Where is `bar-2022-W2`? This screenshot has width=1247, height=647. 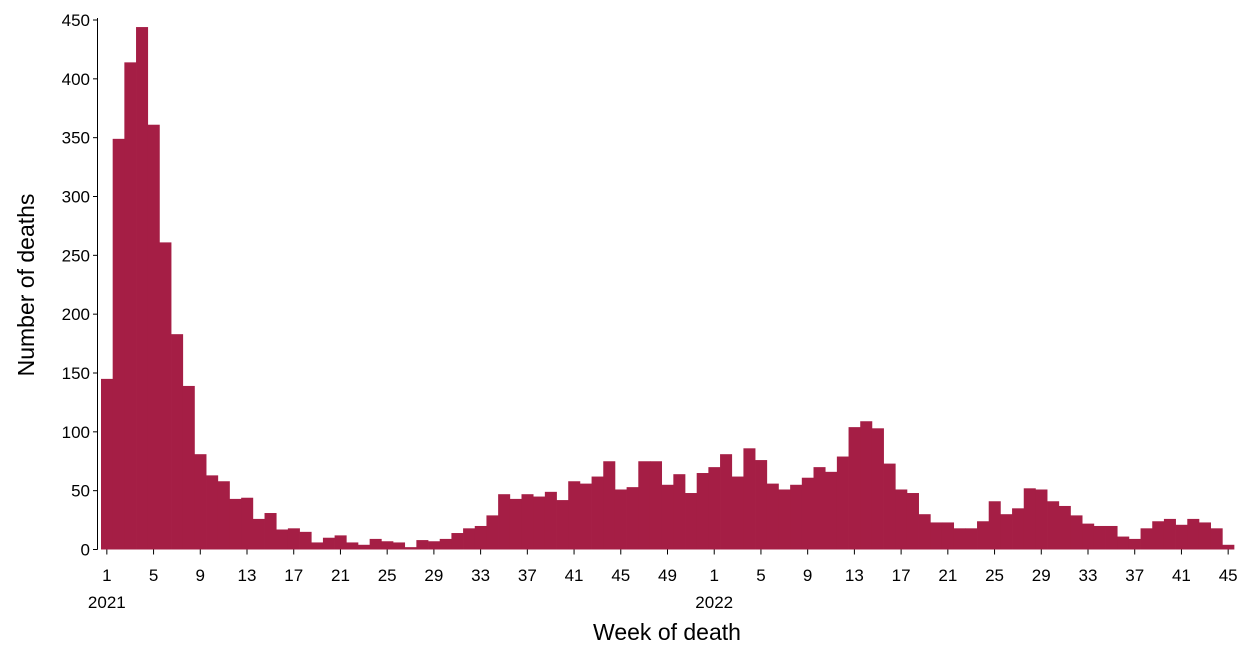
bar-2022-W2 is located at coordinates (726, 502).